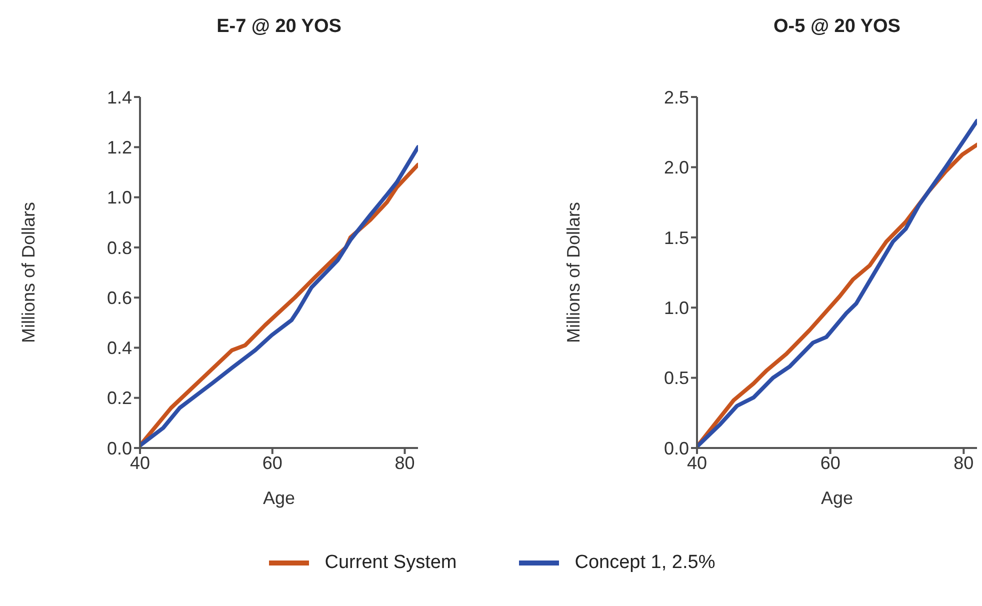 Image resolution: width=982 pixels, height=606 pixels. I want to click on y-tick-label: 2.0, so click(676, 168).